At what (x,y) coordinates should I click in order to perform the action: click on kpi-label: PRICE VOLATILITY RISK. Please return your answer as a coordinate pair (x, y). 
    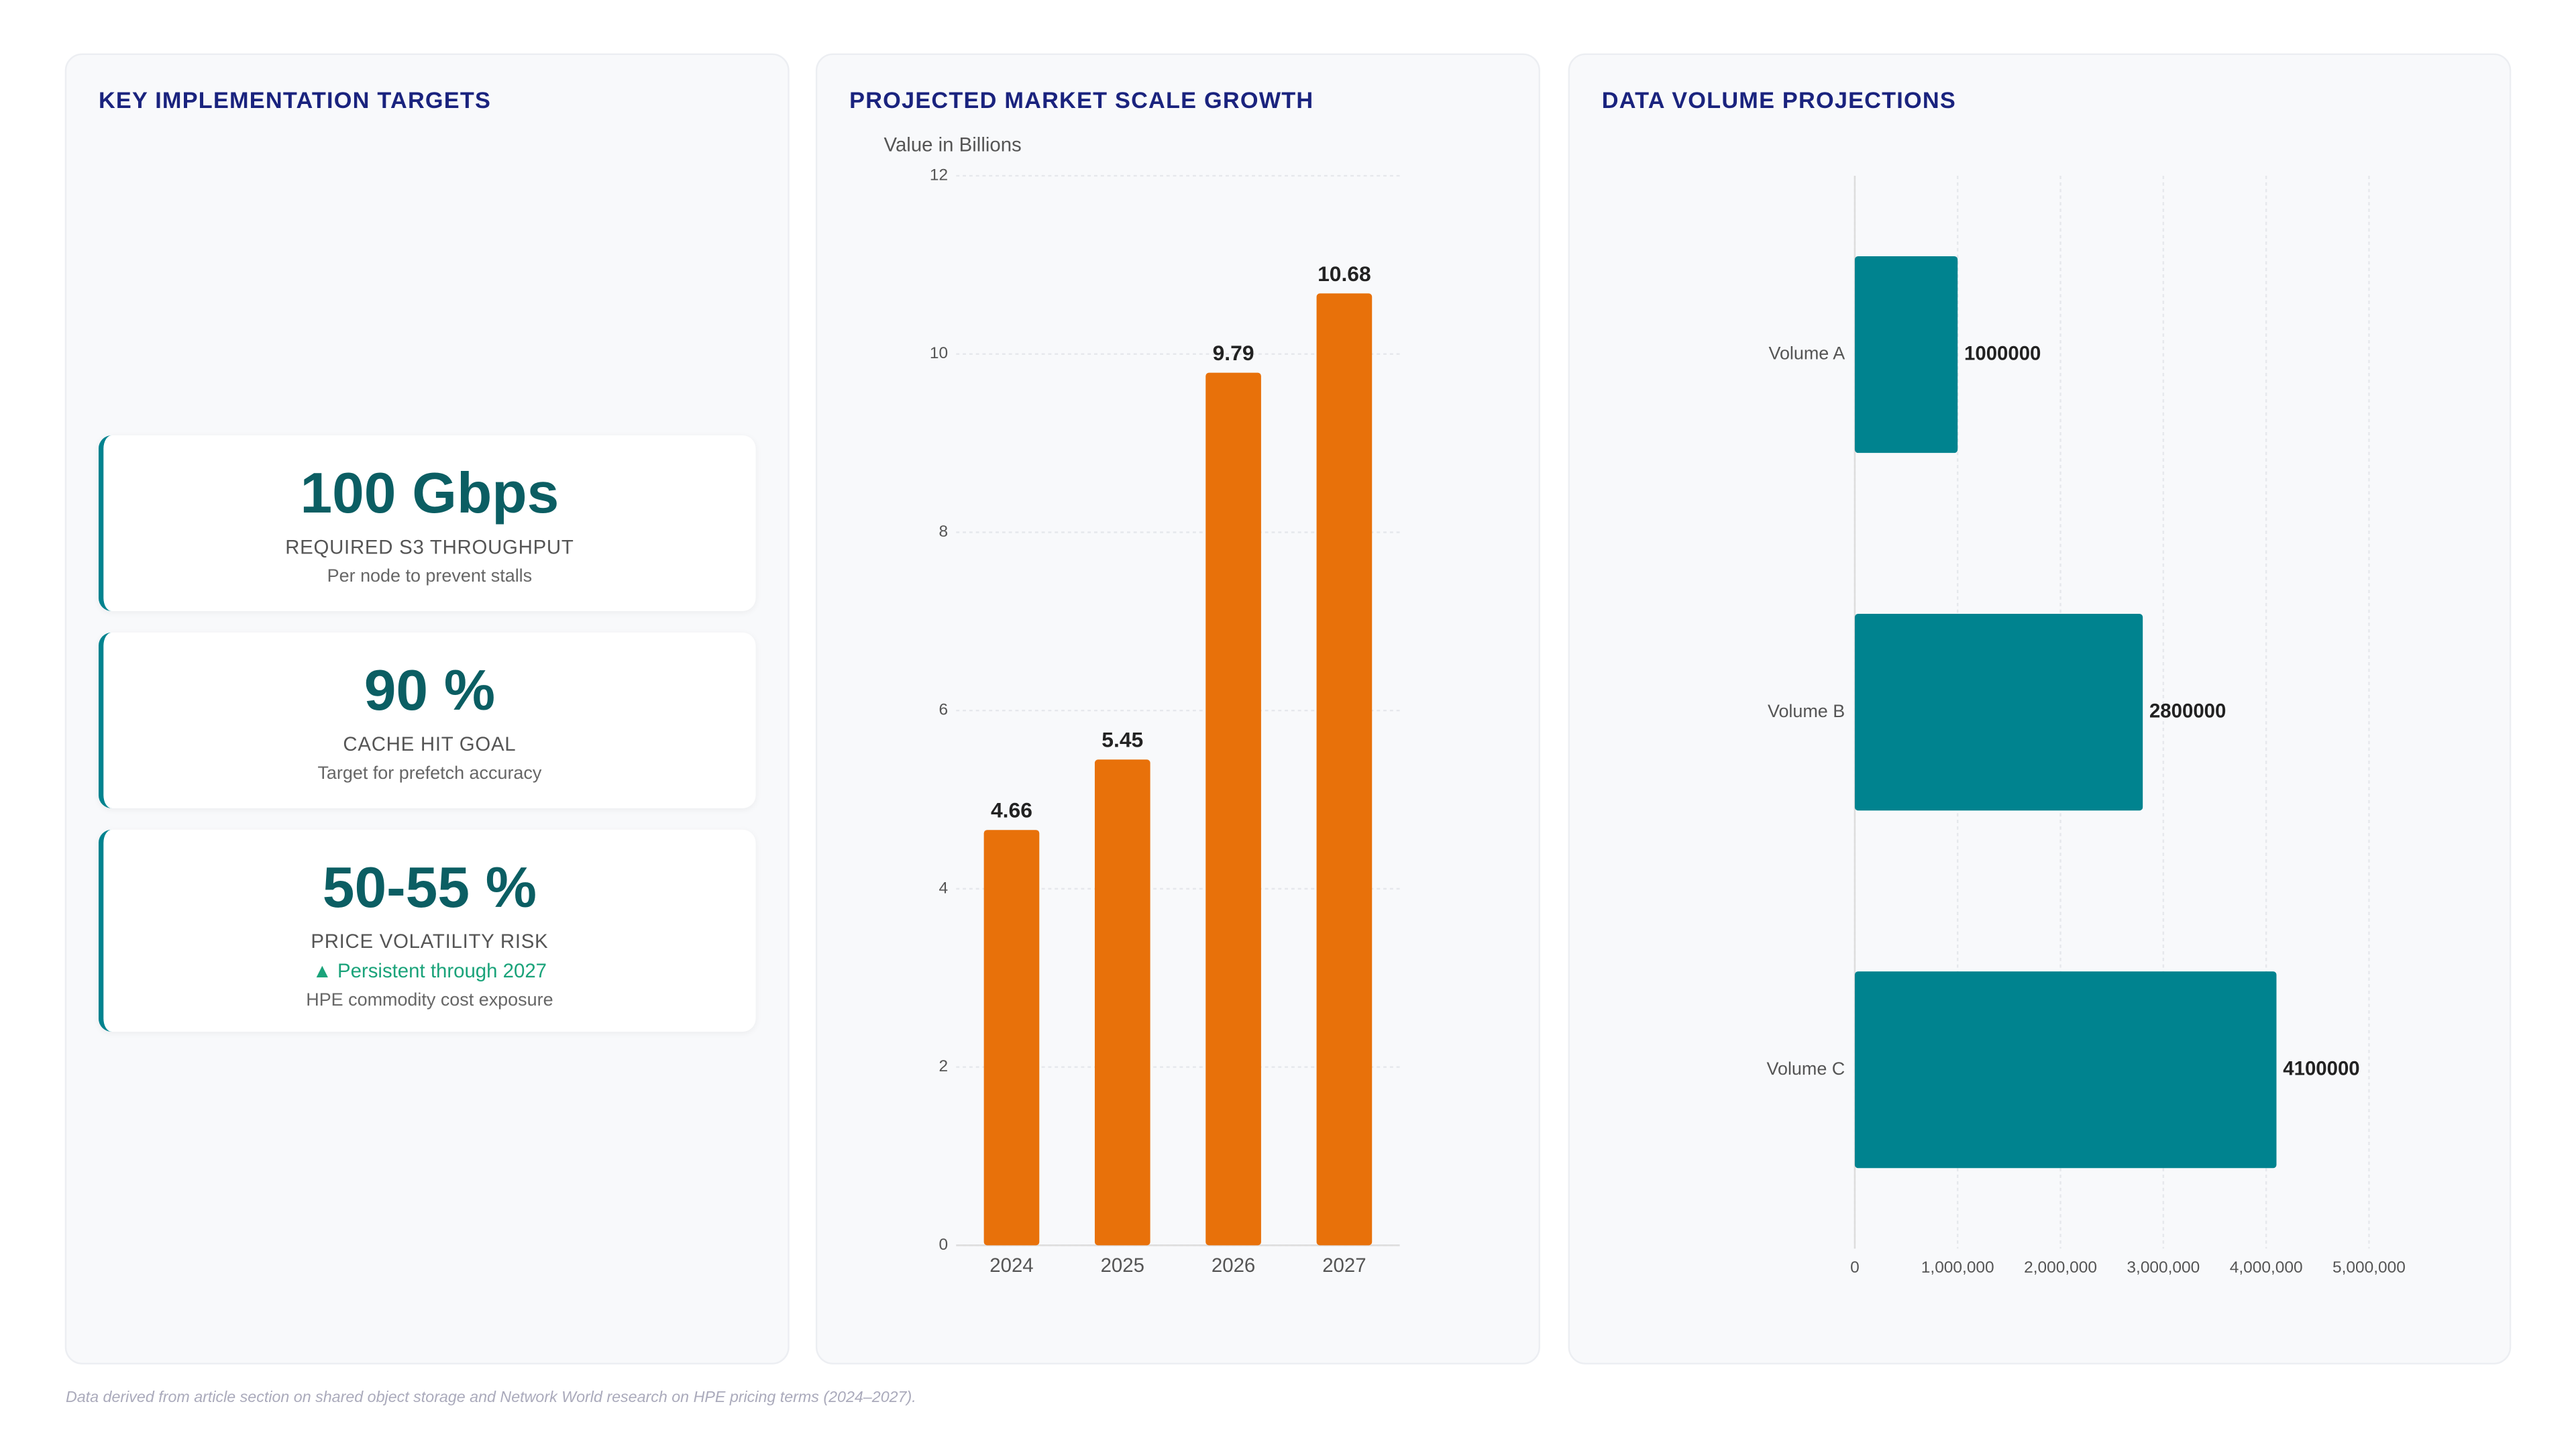
    Looking at the image, I should click on (430, 941).